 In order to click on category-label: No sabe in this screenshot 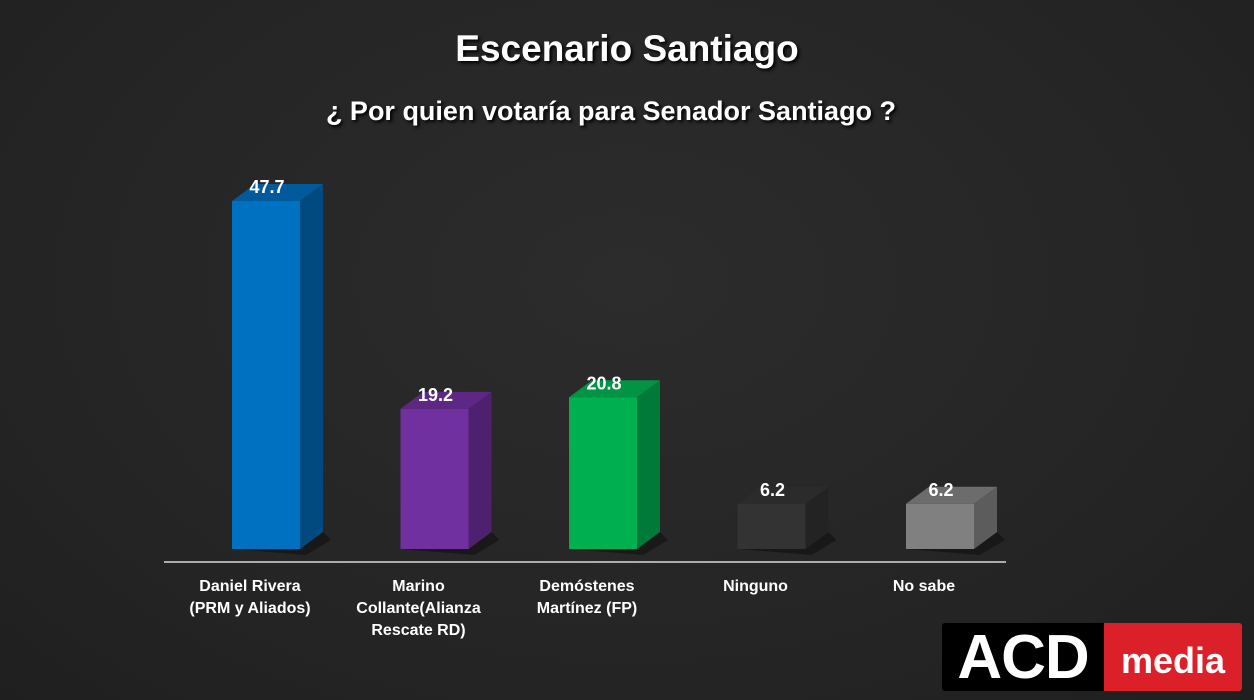, I will do `click(924, 586)`.